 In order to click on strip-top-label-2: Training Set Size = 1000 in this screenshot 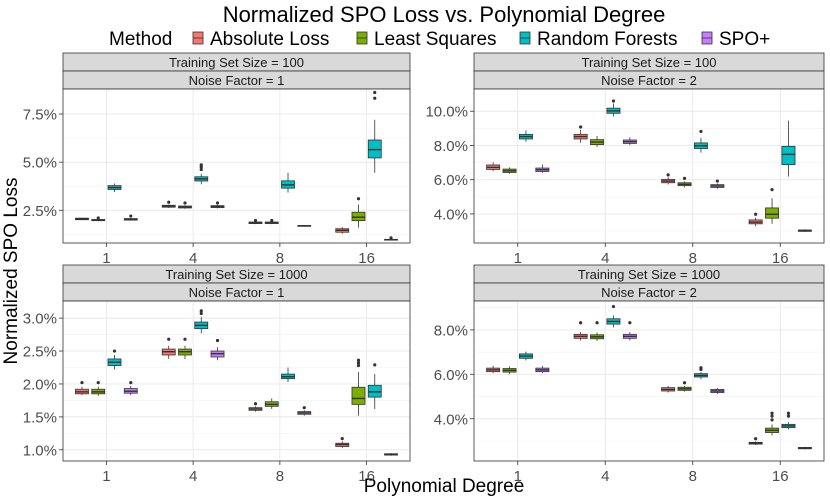, I will do `click(236, 274)`.